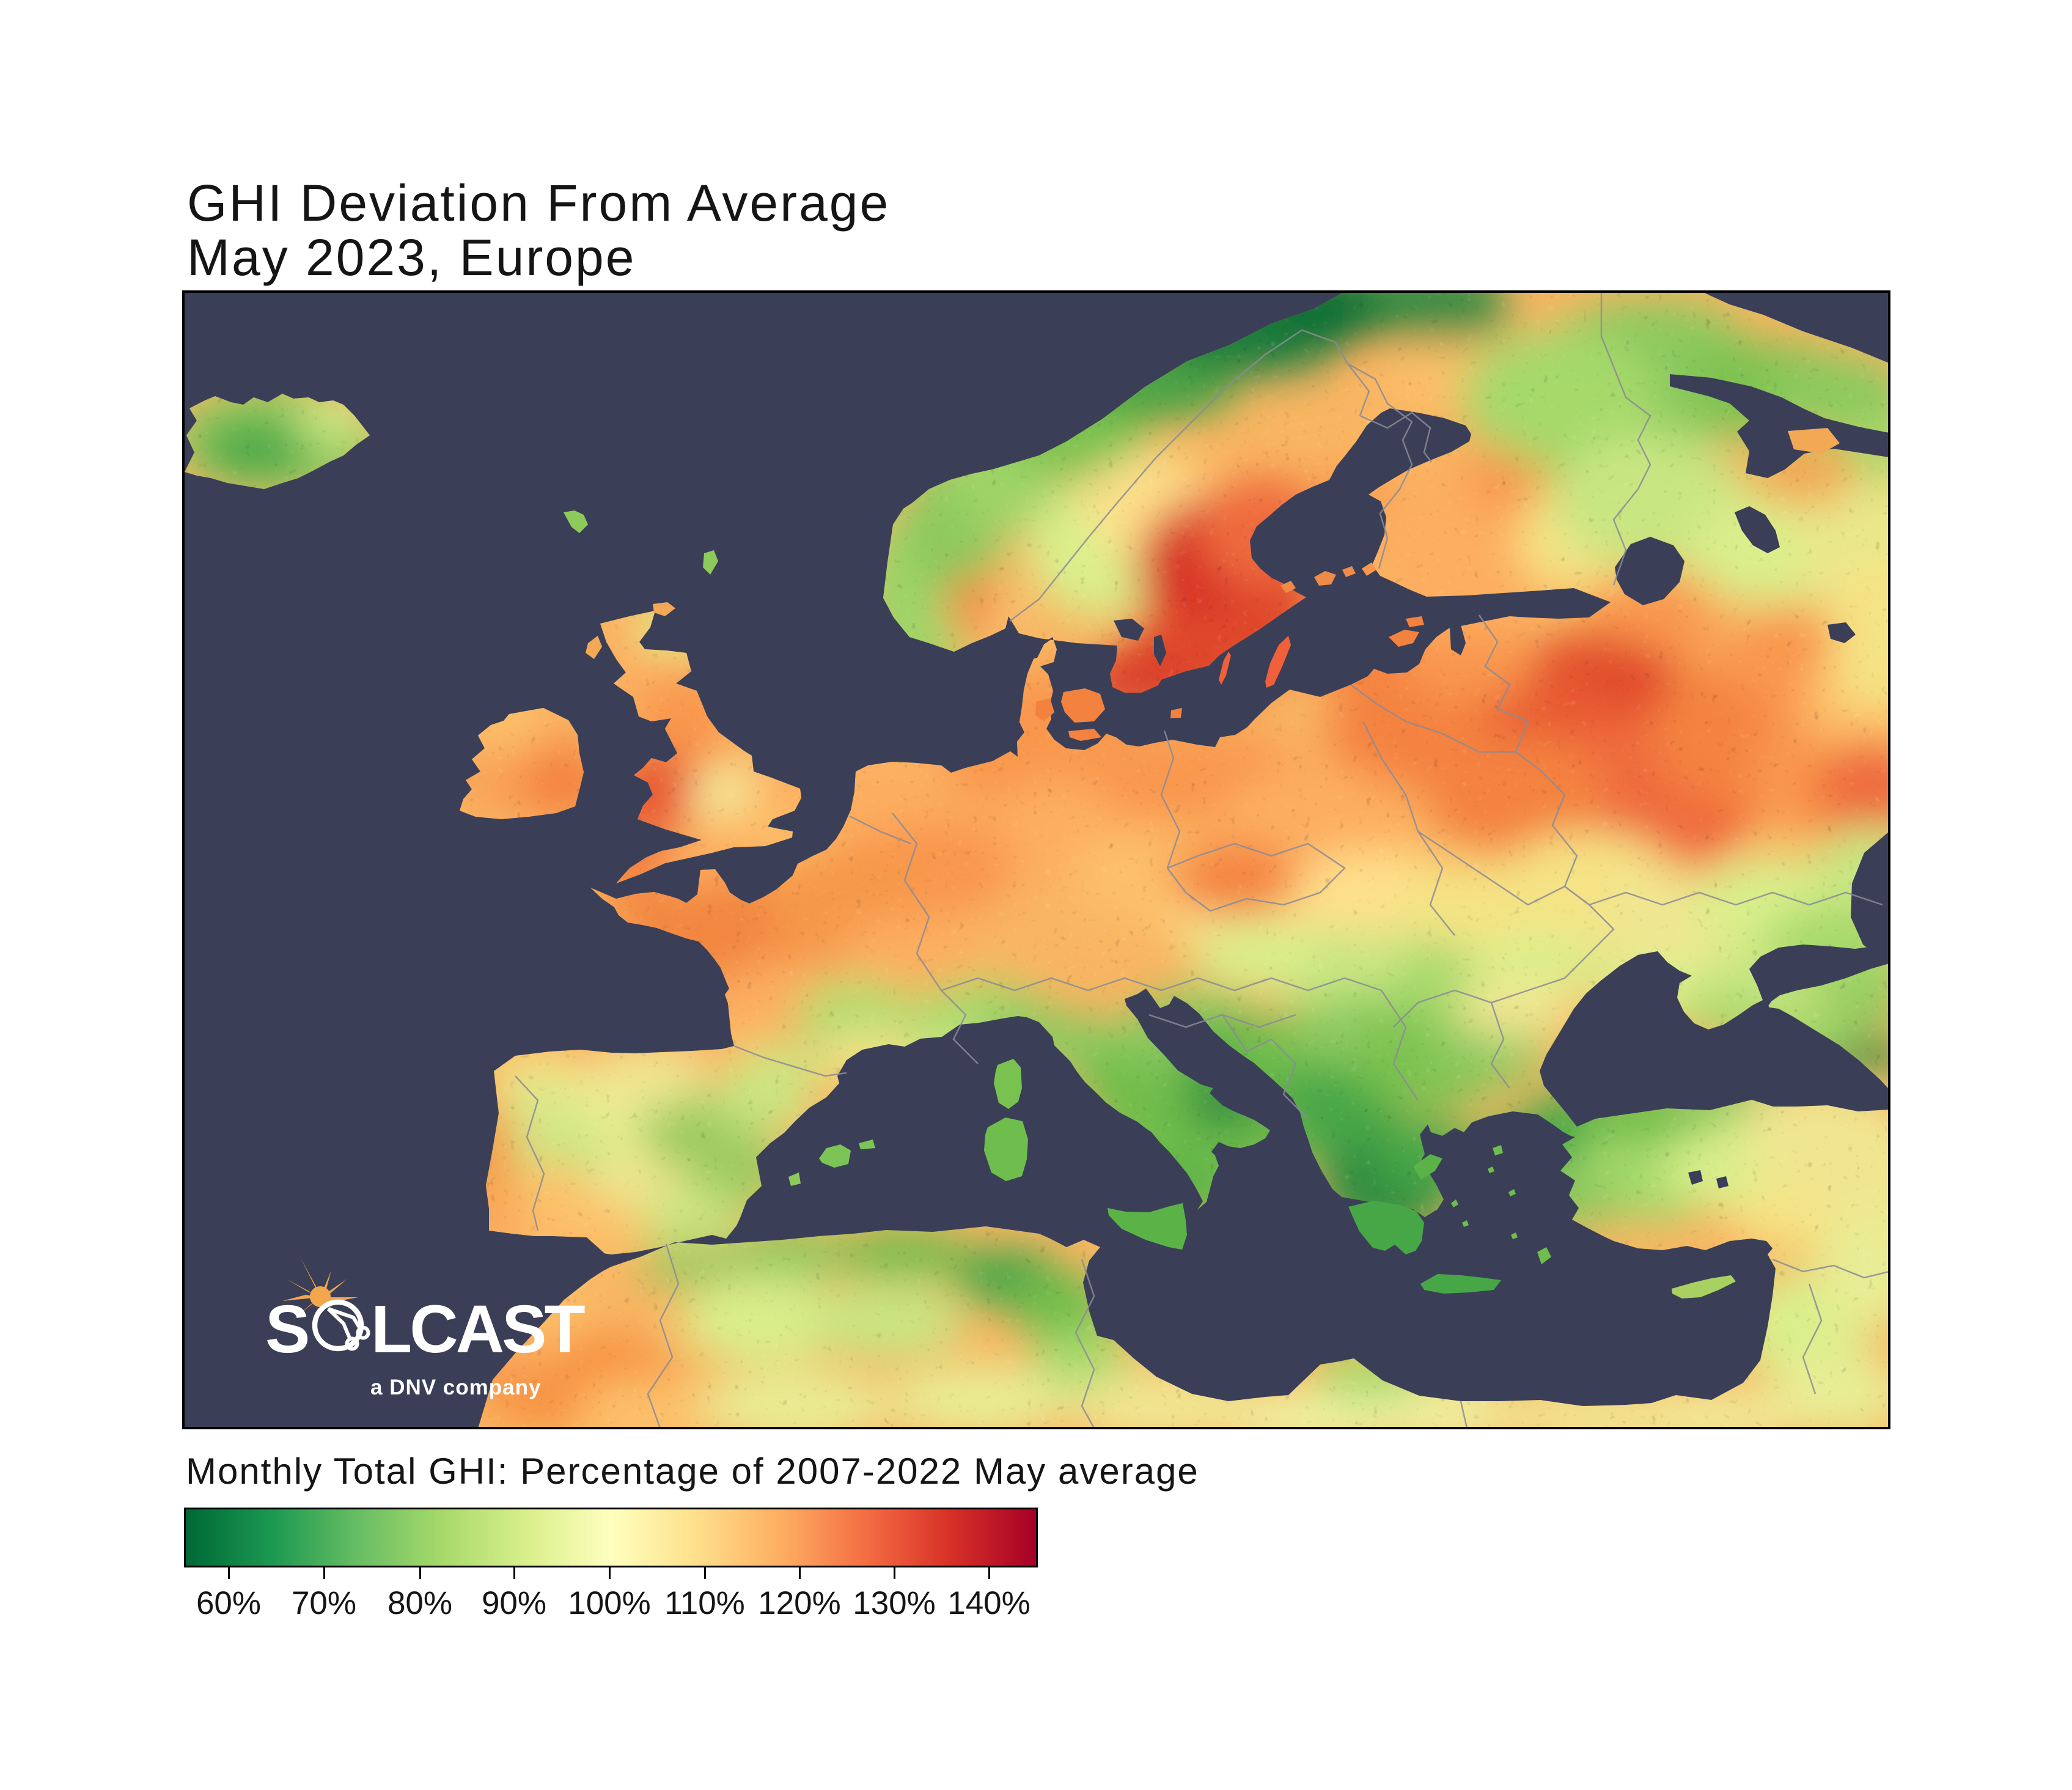 This screenshot has height=1790, width=2072. I want to click on svg-text: LCAST, so click(478, 1329).